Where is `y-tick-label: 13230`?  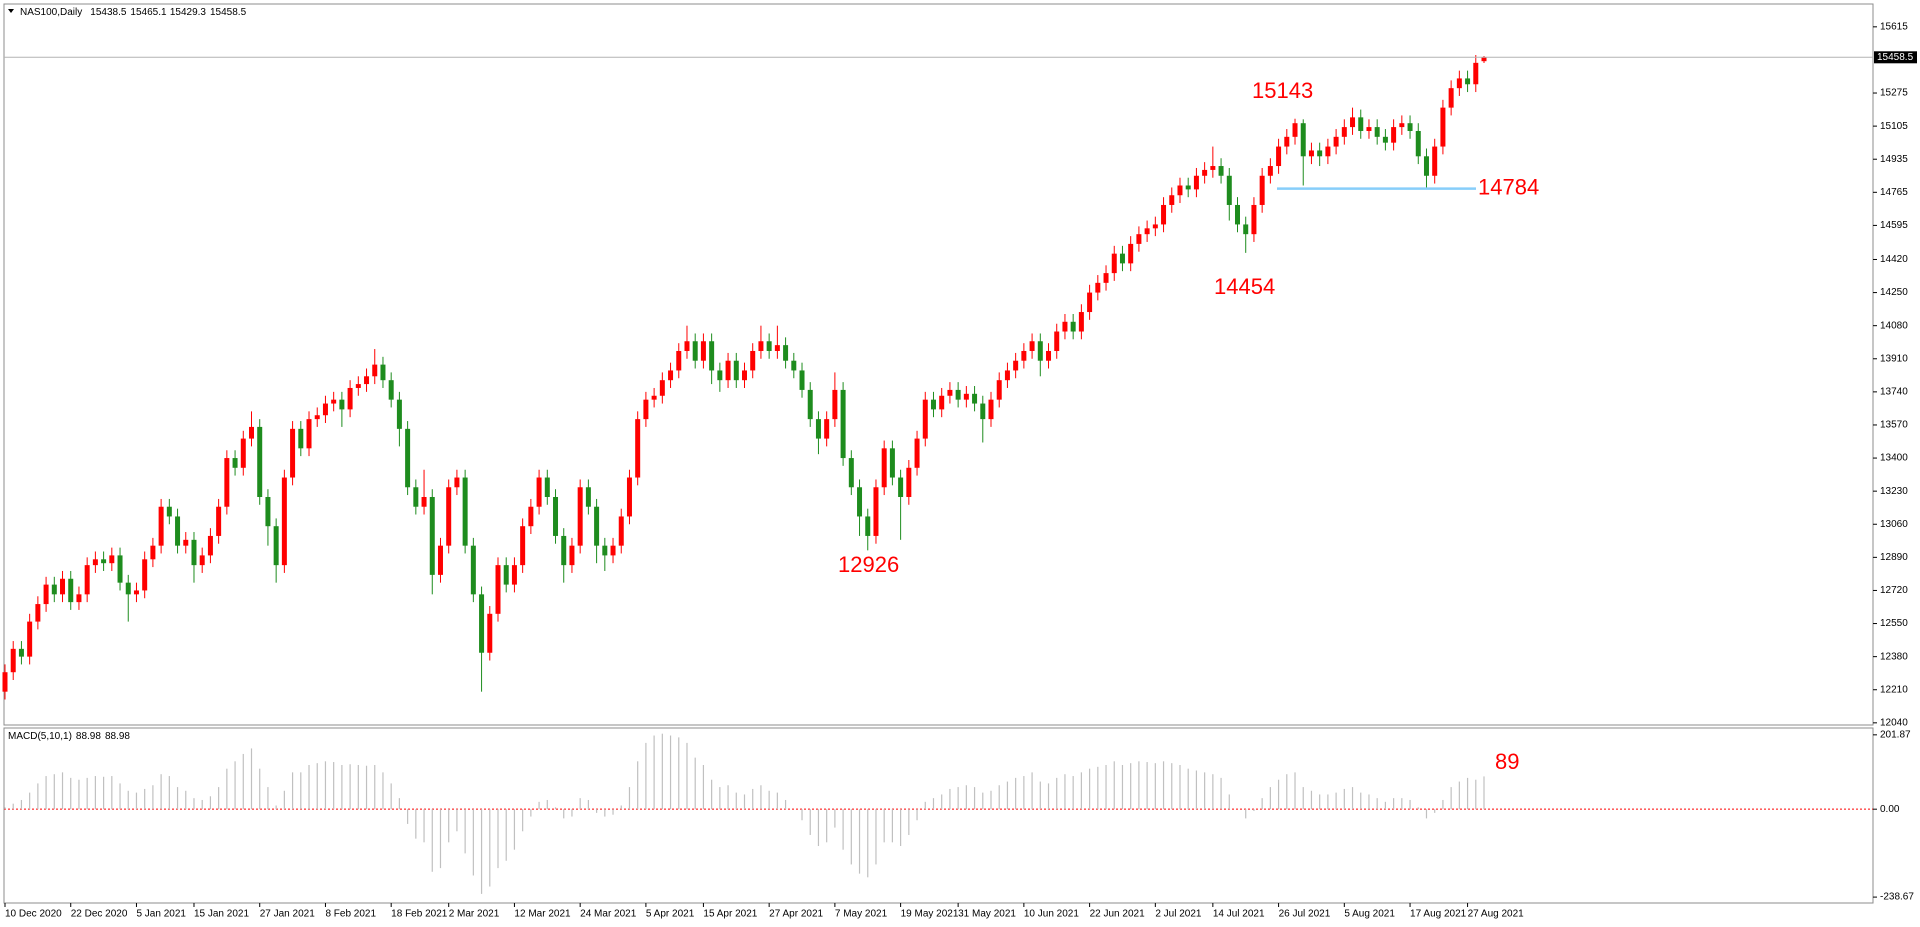
y-tick-label: 13230 is located at coordinates (1894, 491).